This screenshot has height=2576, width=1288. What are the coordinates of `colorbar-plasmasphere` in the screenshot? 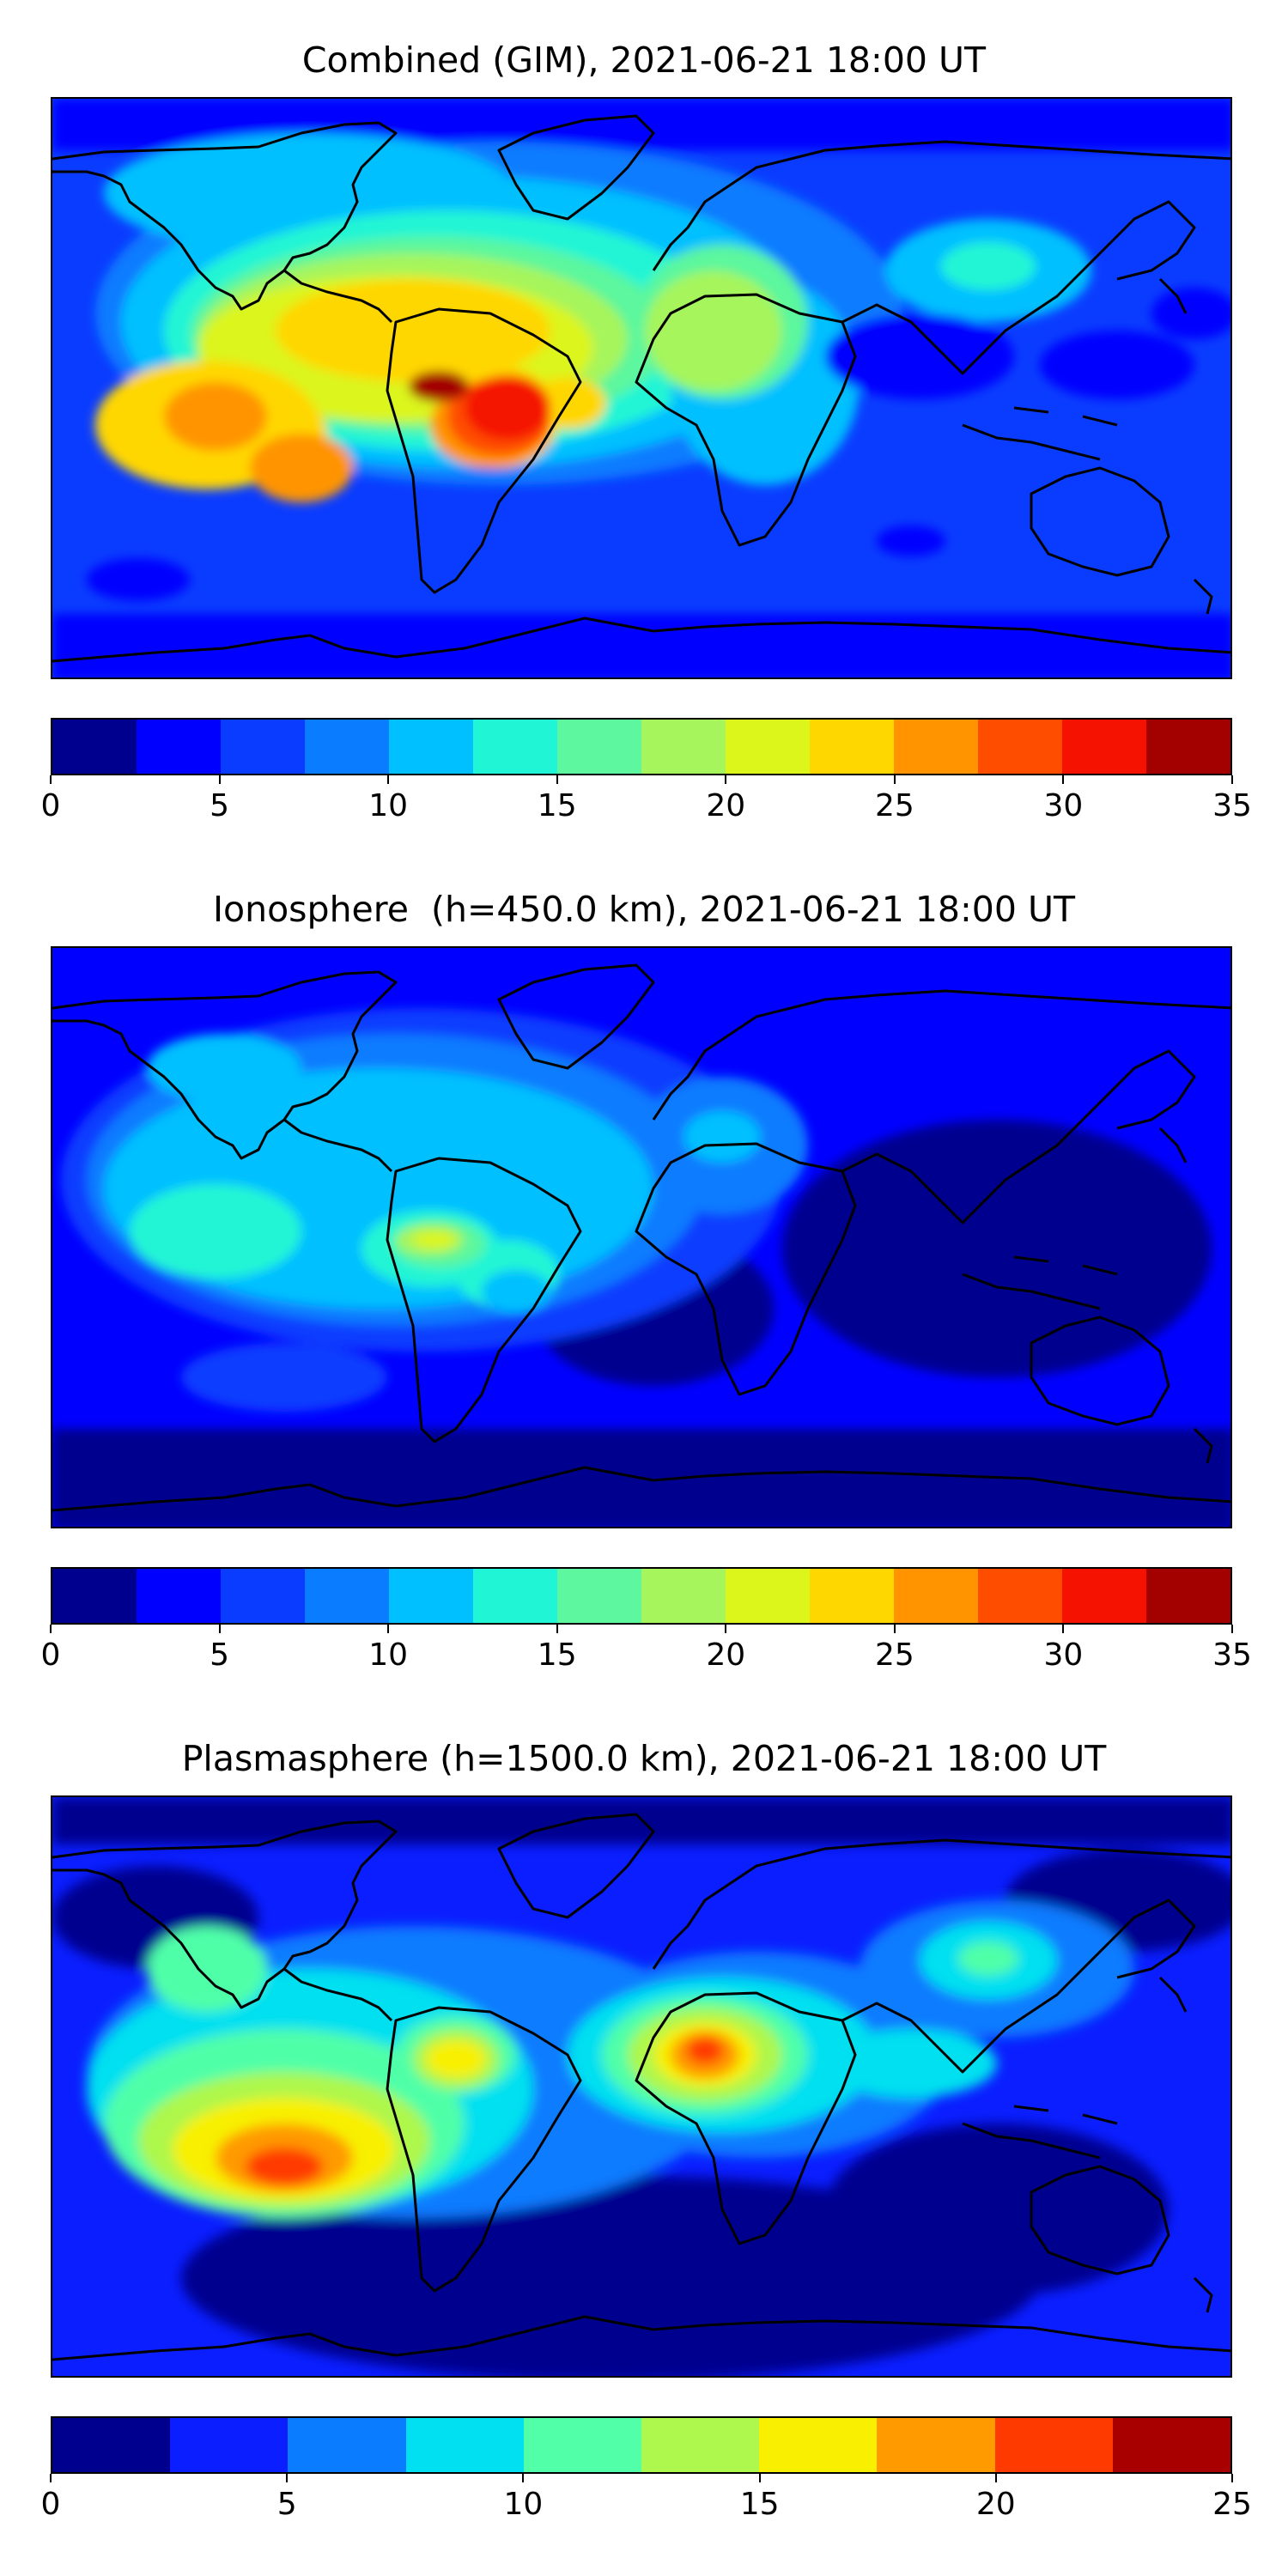 It's located at (641, 2445).